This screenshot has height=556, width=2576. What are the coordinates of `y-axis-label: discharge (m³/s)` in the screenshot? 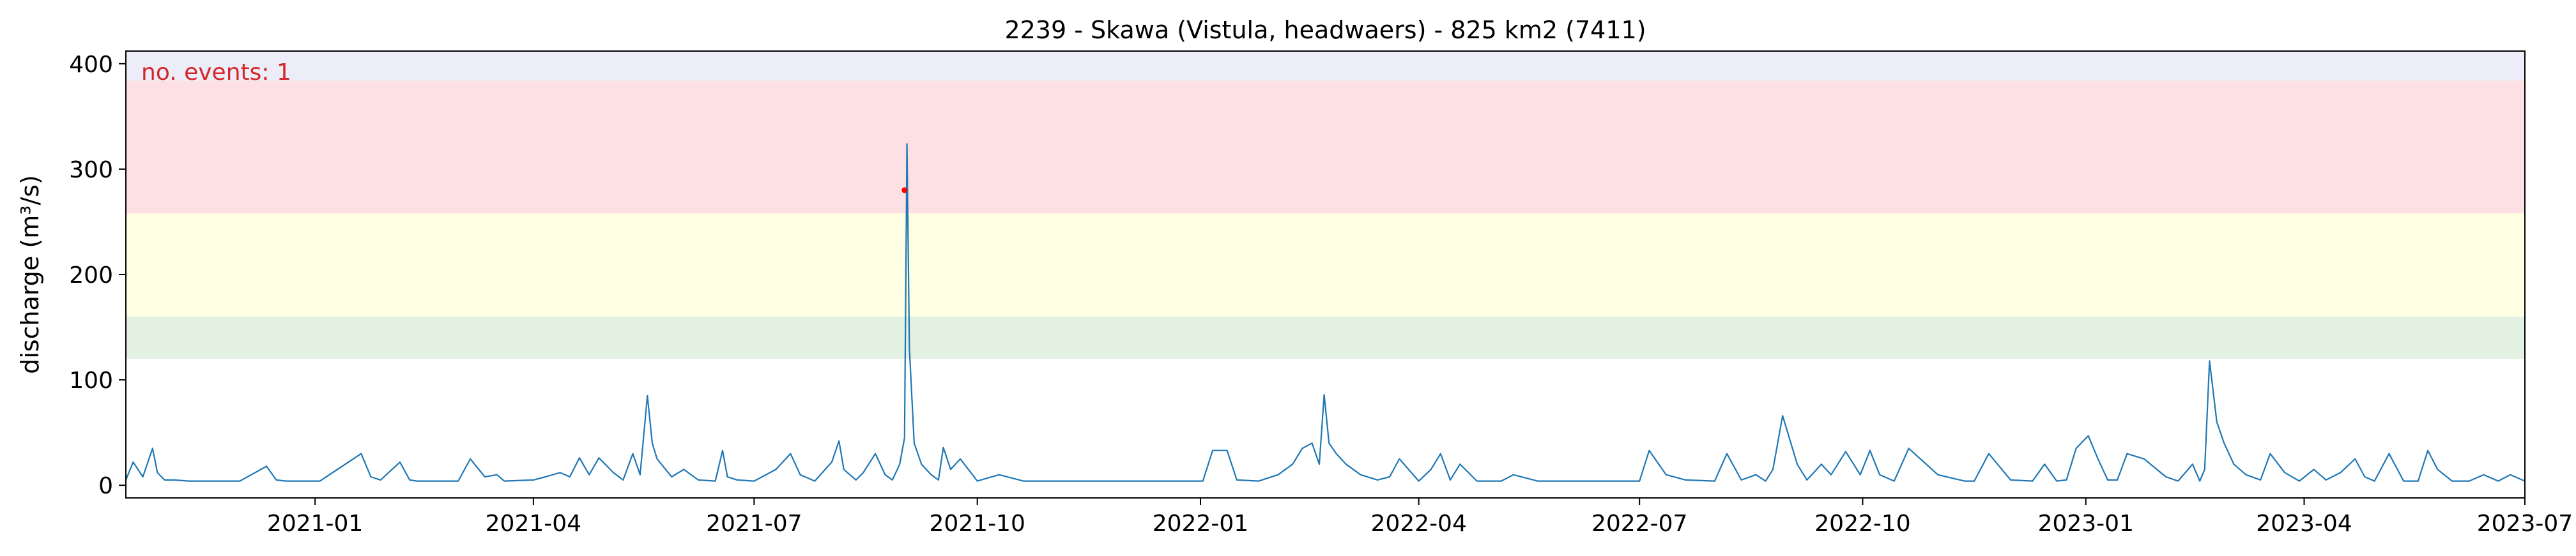 It's located at (30, 275).